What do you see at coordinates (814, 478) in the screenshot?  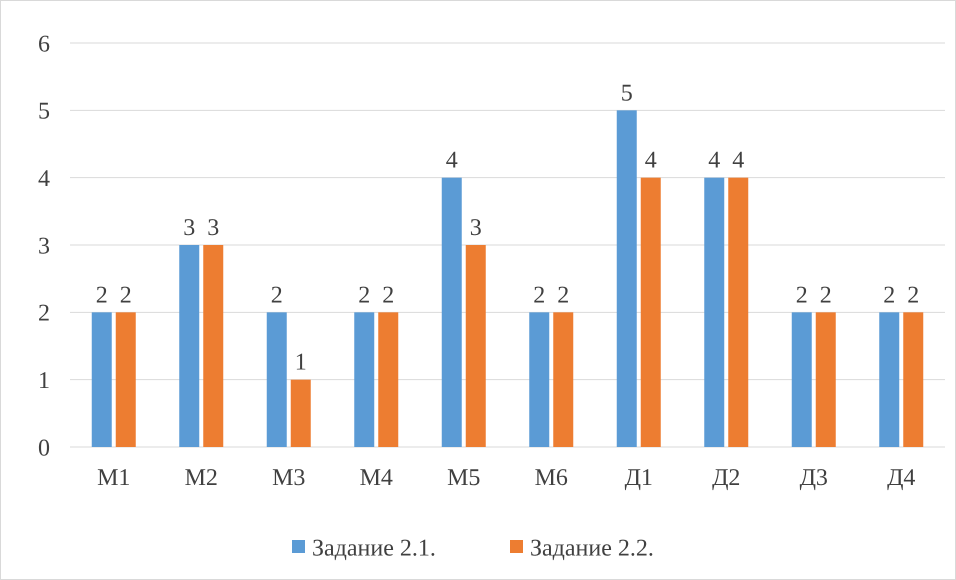 I see `x-tick-label: Д3` at bounding box center [814, 478].